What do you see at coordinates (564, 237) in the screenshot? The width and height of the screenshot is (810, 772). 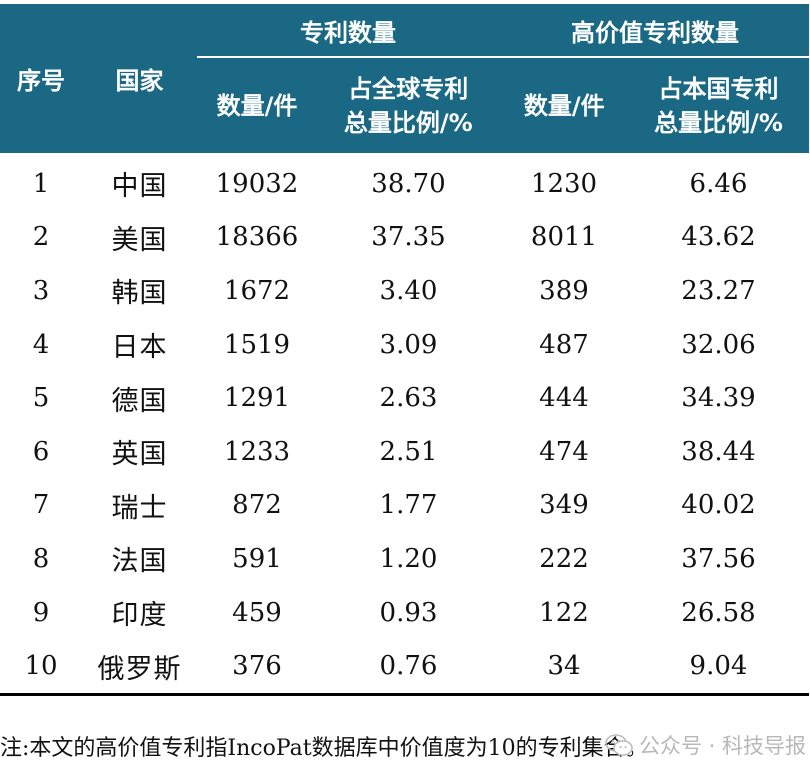 I see `cell-high-value-count: 8011` at bounding box center [564, 237].